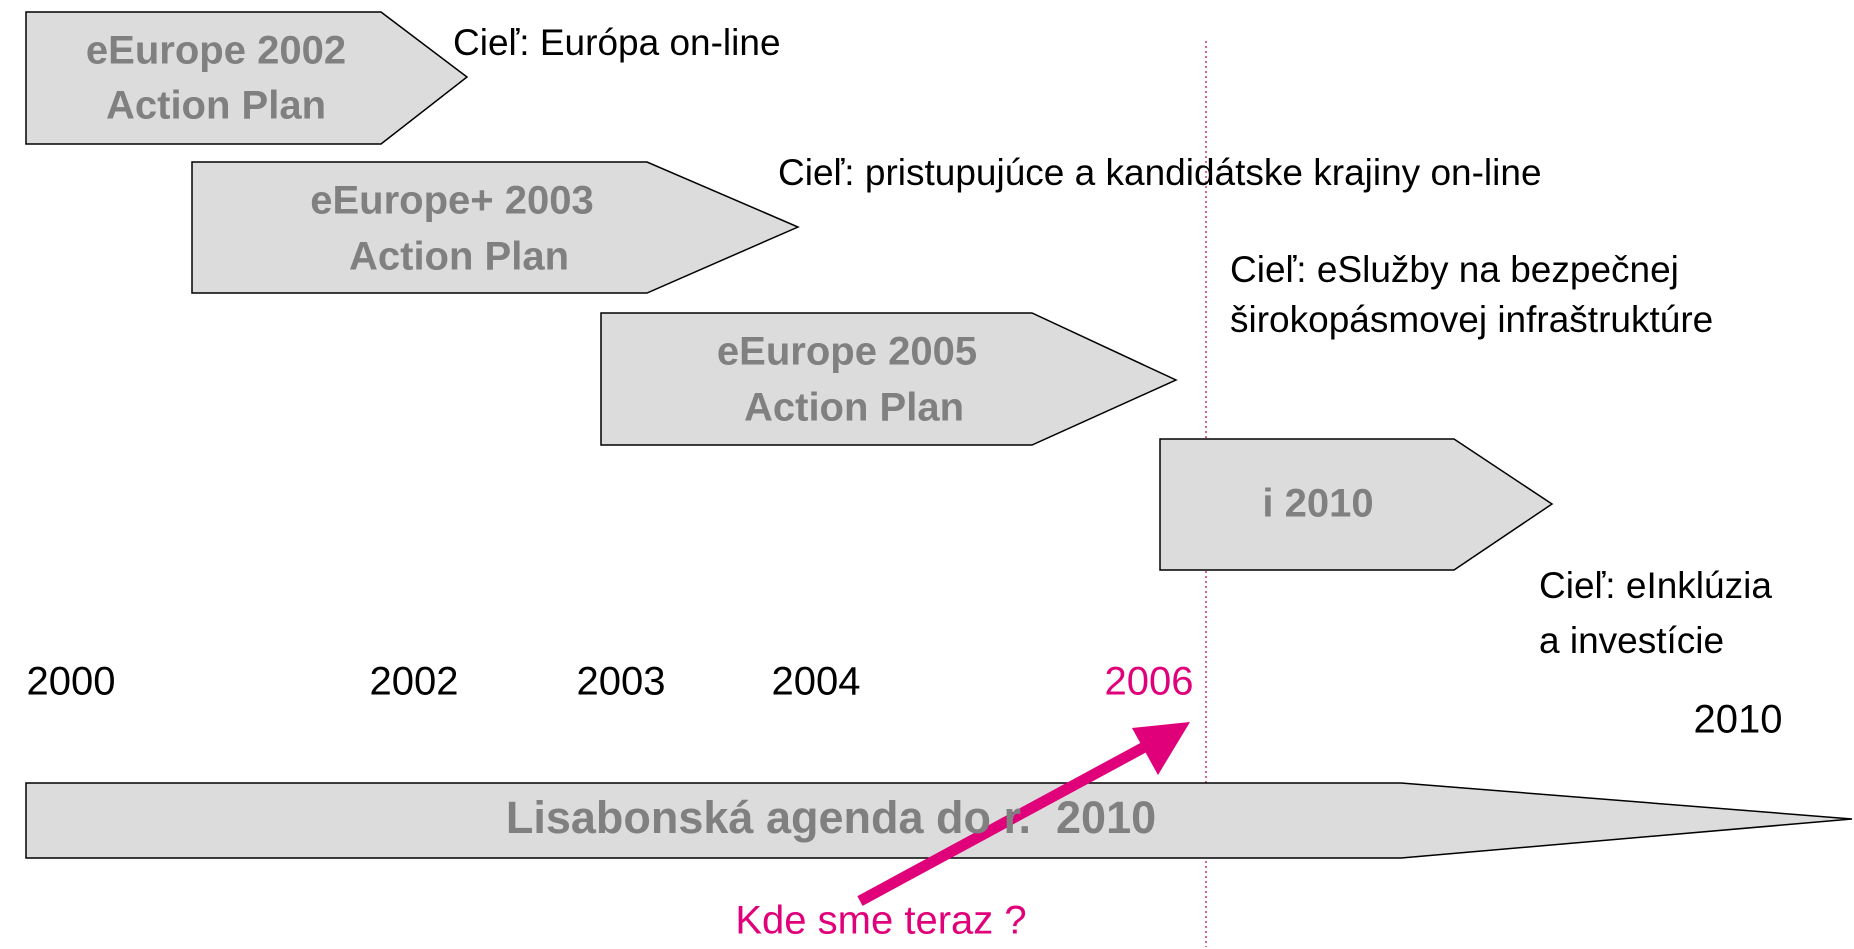 This screenshot has height=949, width=1854. Describe the element at coordinates (1471, 319) in the screenshot. I see `goal-text: širokopásmovej infraštruktúre` at that location.